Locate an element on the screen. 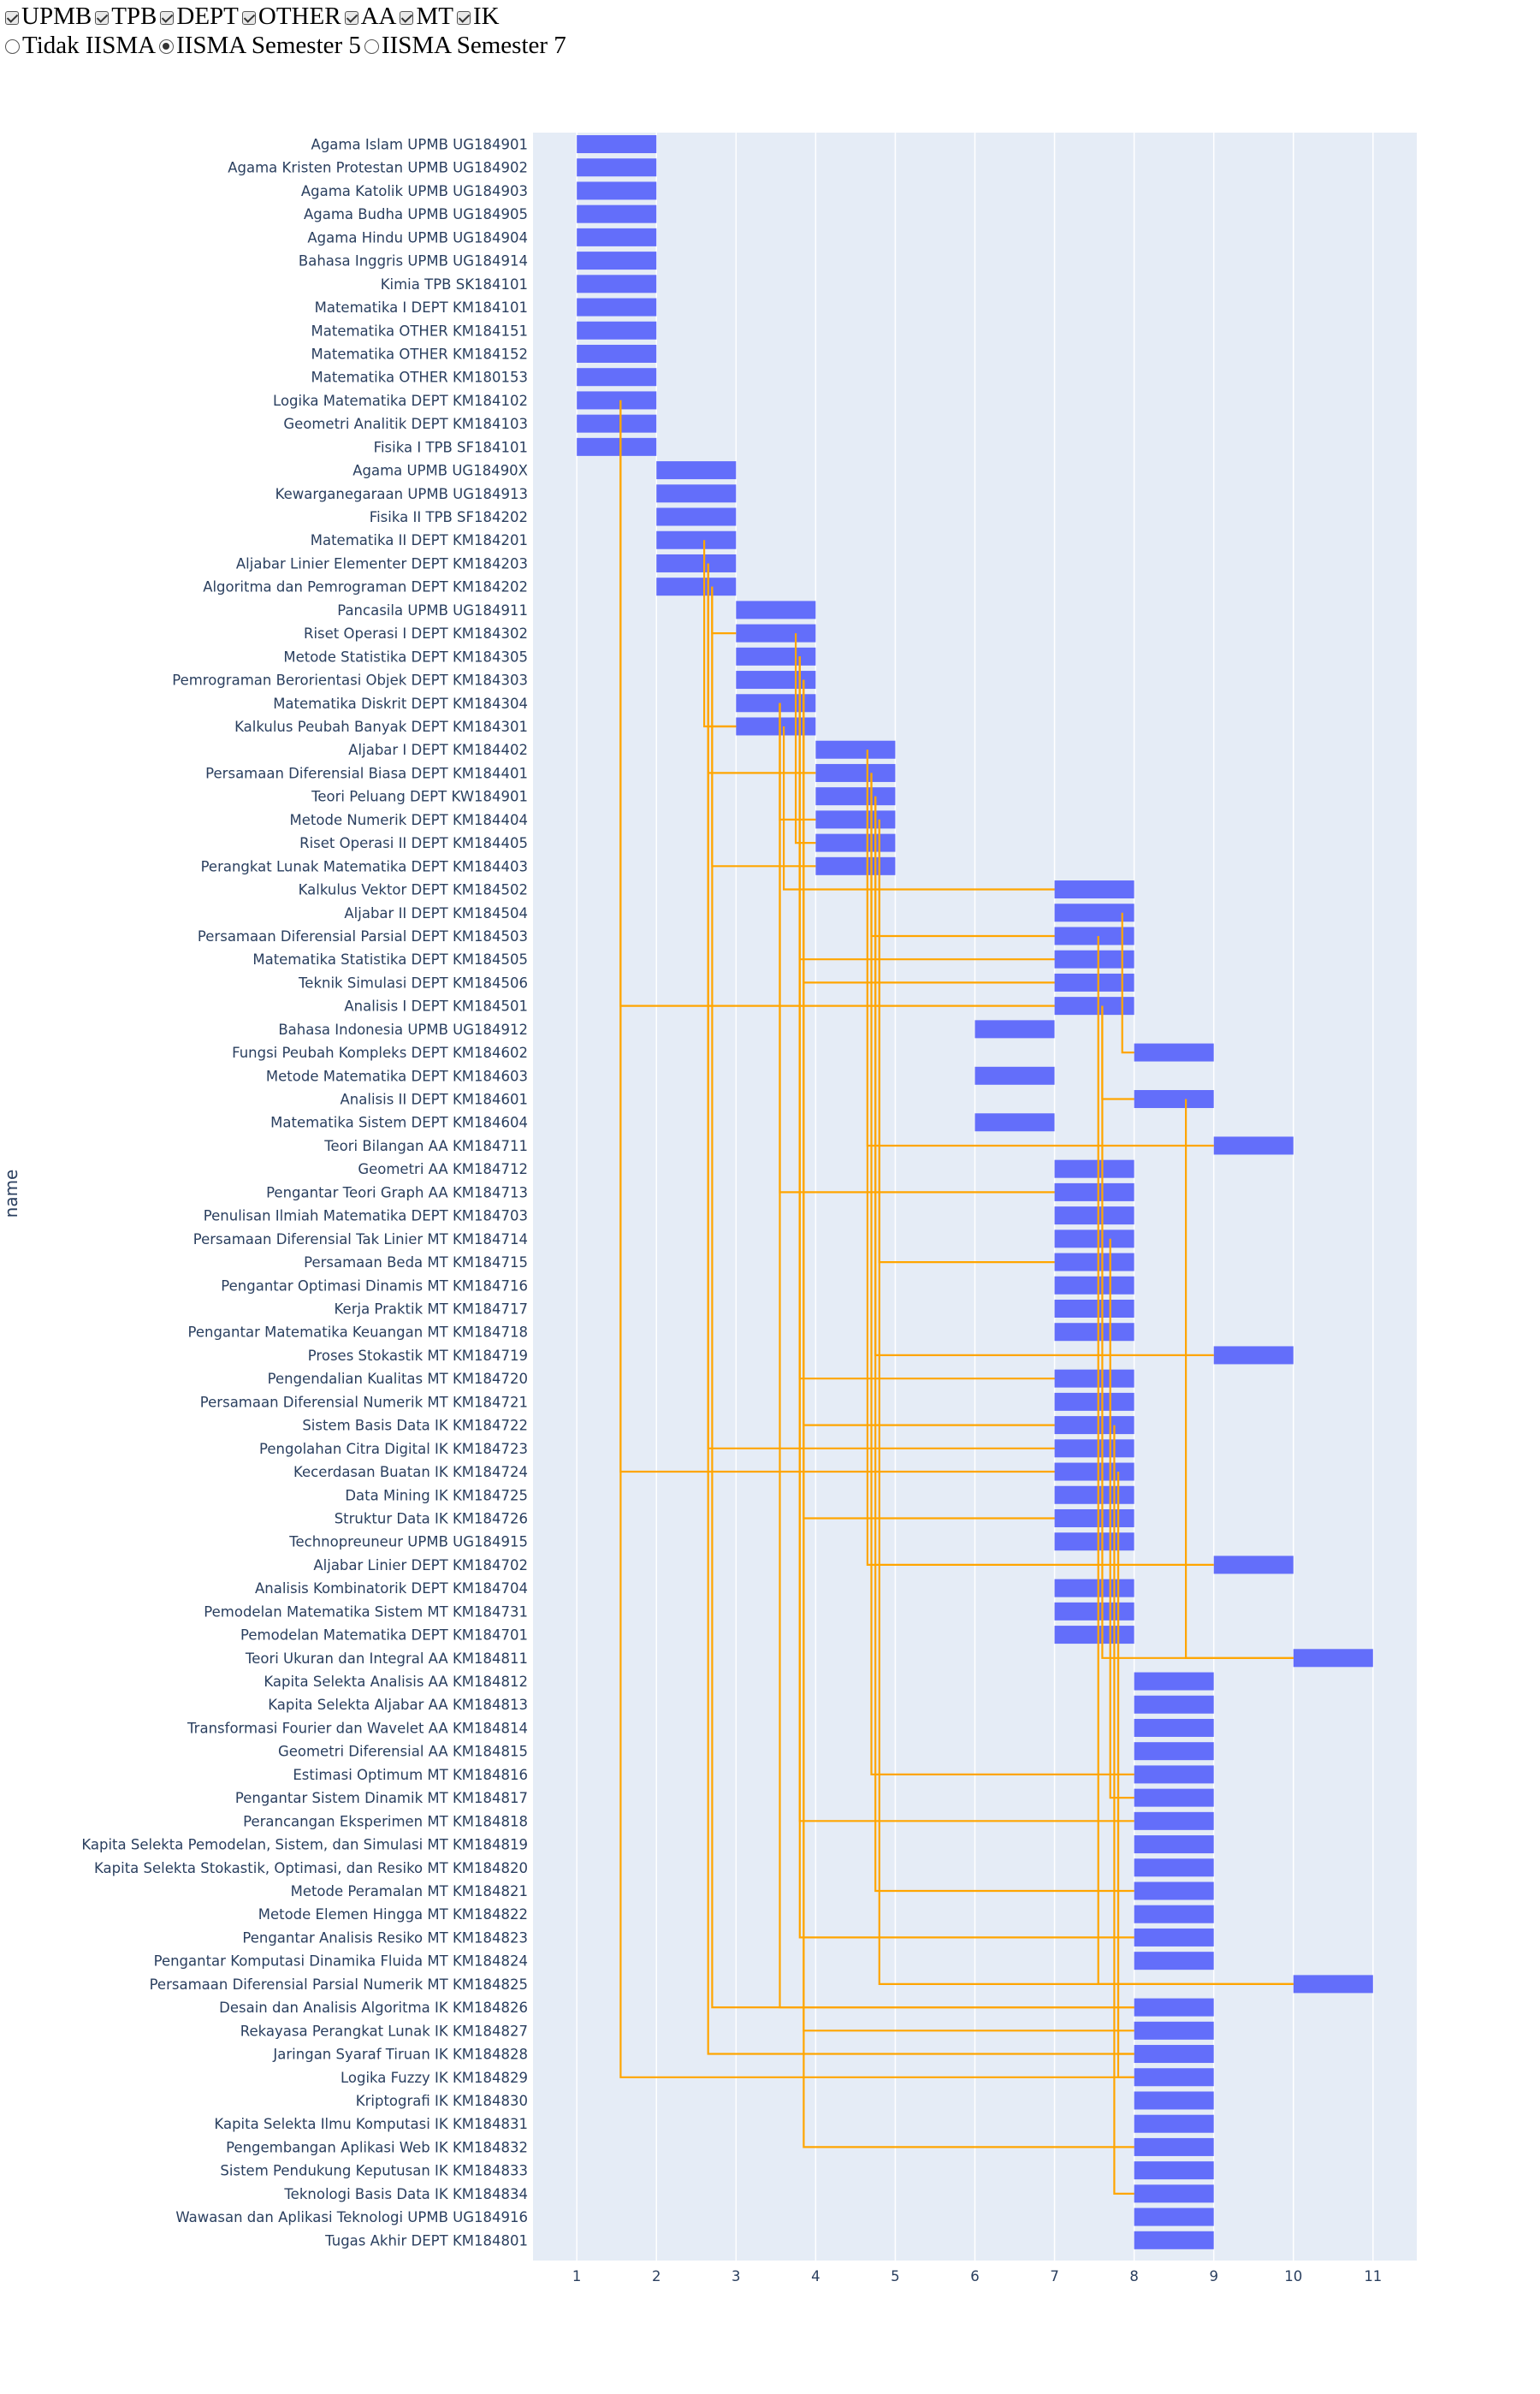 The height and width of the screenshot is (2394, 1540). y-tick-label: Agama Kristen Protestan UPMB UG184902 is located at coordinates (378, 168).